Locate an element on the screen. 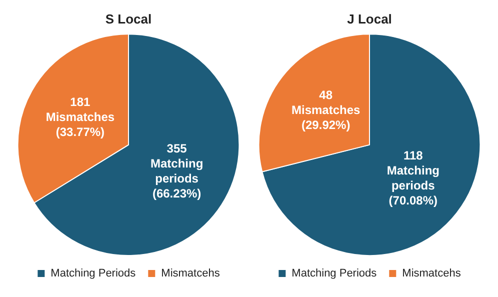  data-label: 118 Matching periods (70.08%) is located at coordinates (413, 178).